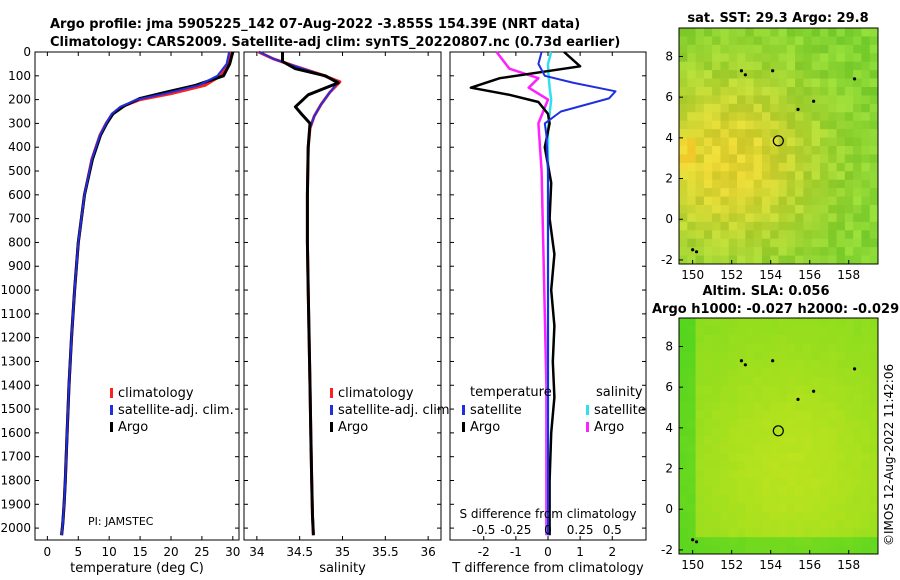  I want to click on y-tick-label: 0, so click(27, 52).